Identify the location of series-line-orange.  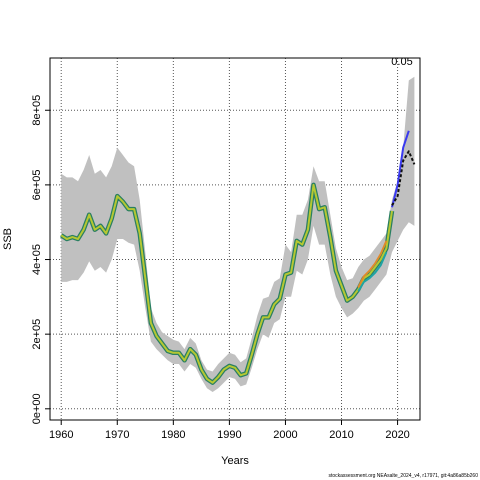
(372, 264).